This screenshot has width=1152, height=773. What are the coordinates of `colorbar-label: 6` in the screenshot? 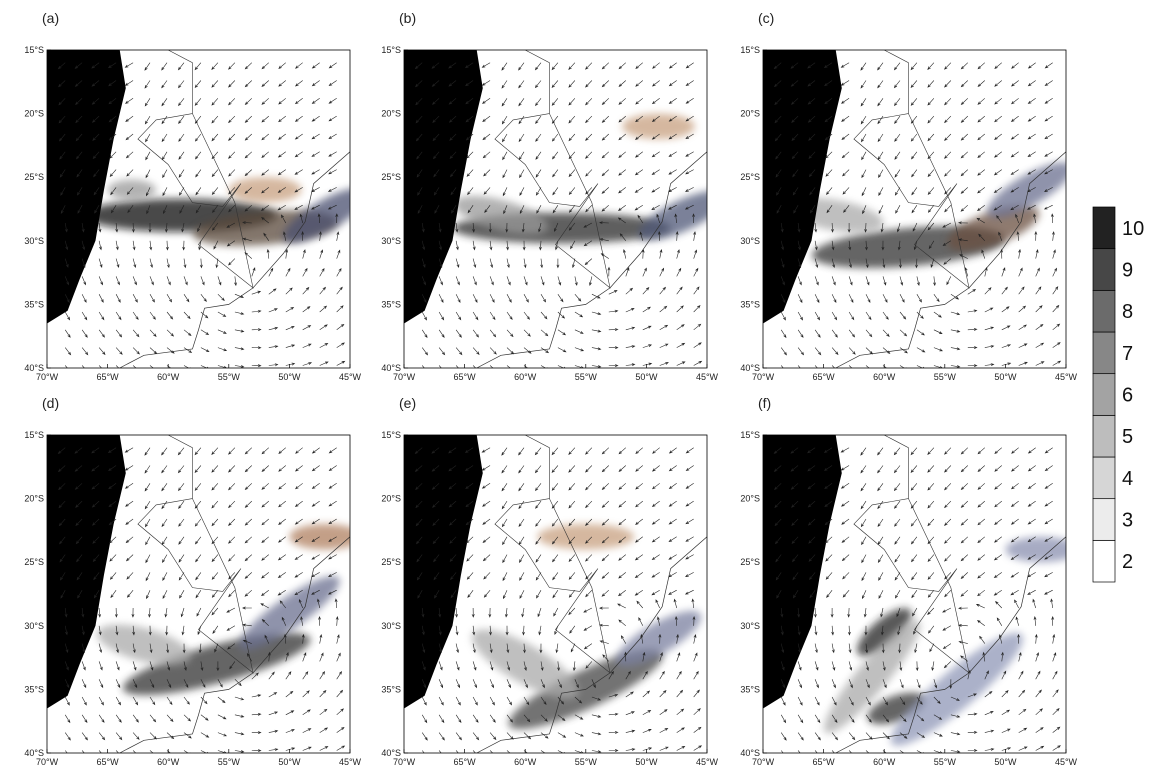 It's located at (1127, 396).